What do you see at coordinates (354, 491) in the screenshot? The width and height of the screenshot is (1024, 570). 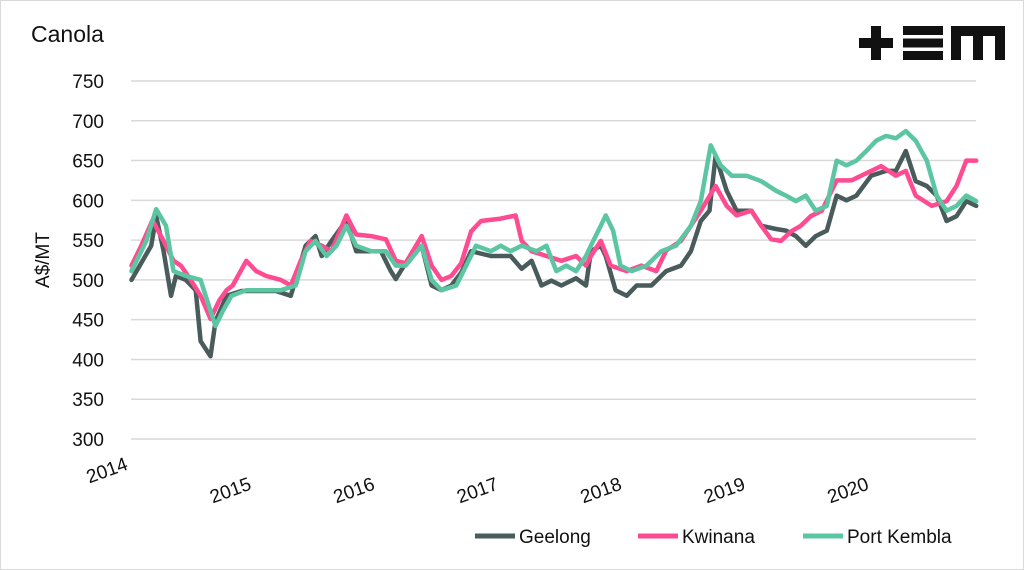 I see `x-tick-label: 2016` at bounding box center [354, 491].